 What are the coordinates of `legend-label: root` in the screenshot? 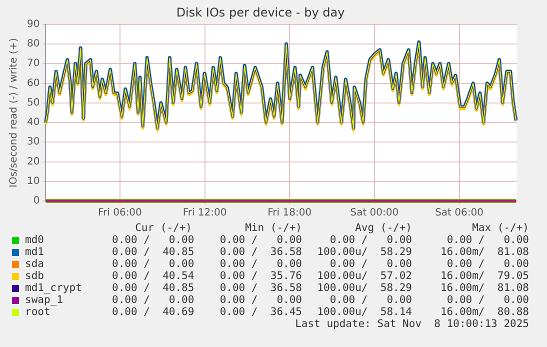 It's located at (37, 312).